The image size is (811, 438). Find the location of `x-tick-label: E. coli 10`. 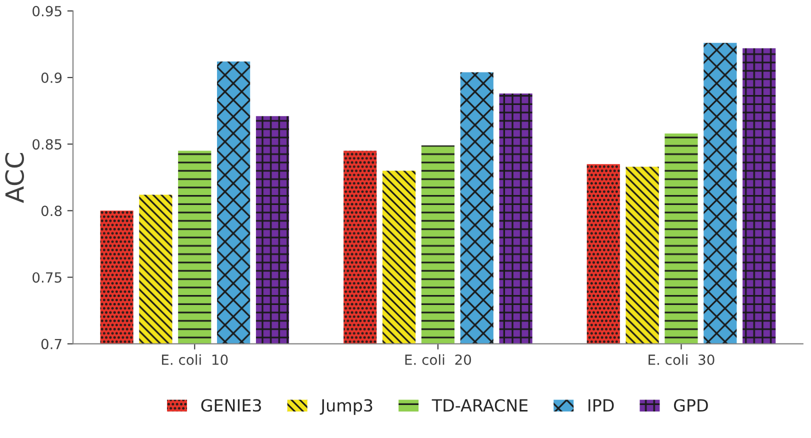

x-tick-label: E. coli 10 is located at coordinates (195, 359).